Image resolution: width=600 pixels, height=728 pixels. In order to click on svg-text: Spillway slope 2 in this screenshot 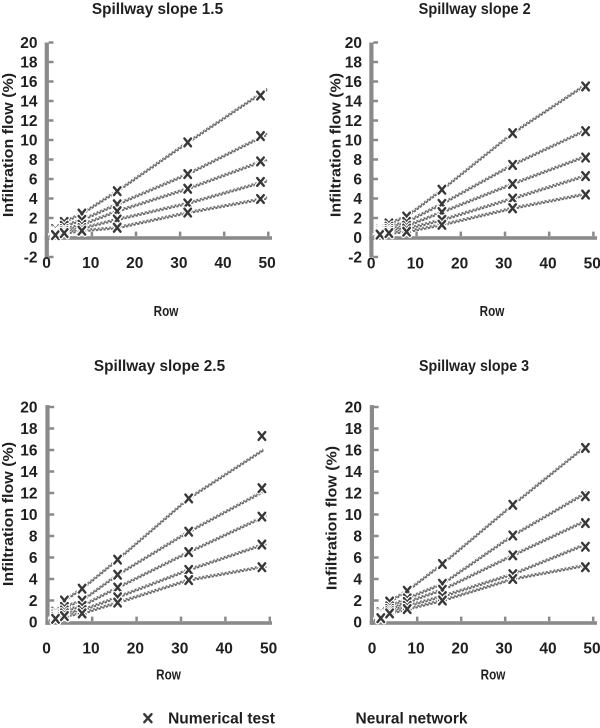, I will do `click(475, 10)`.